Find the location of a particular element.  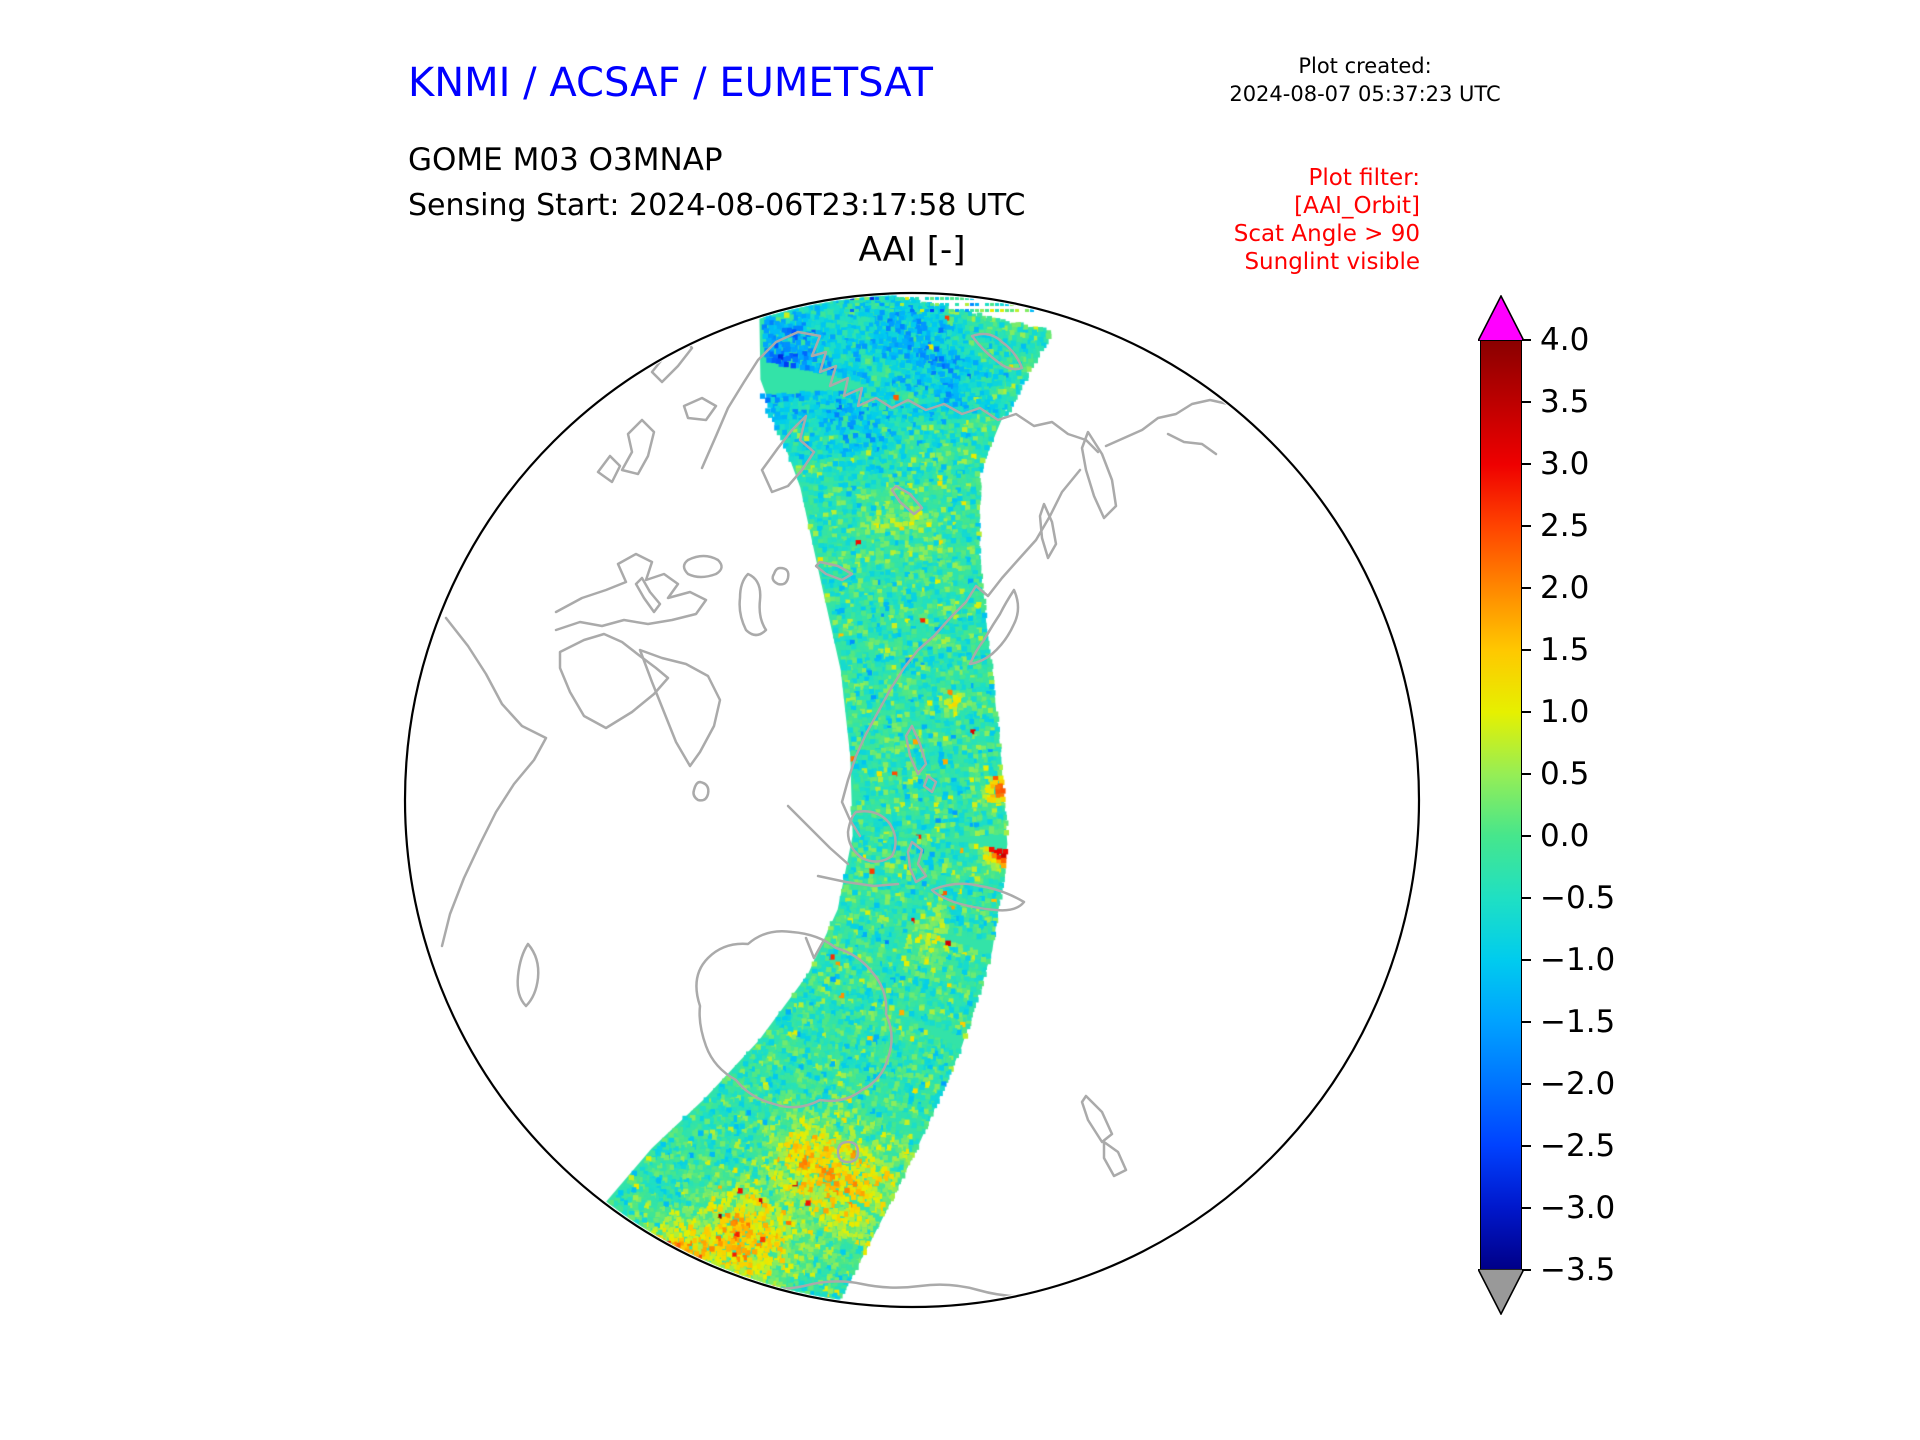

coastline-baltic is located at coordinates (788, 454).